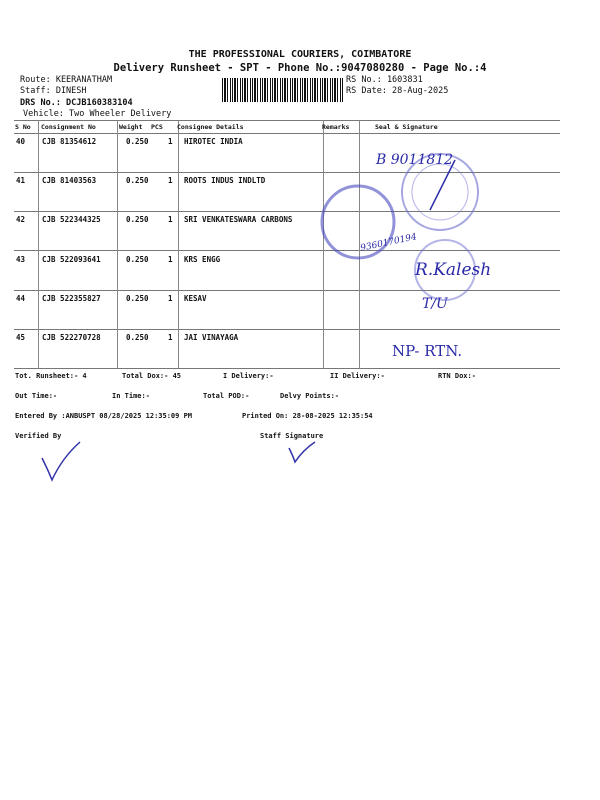 This screenshot has width=600, height=800. Describe the element at coordinates (310, 396) in the screenshot. I see `delvy-points: Delvy Points:-` at that location.